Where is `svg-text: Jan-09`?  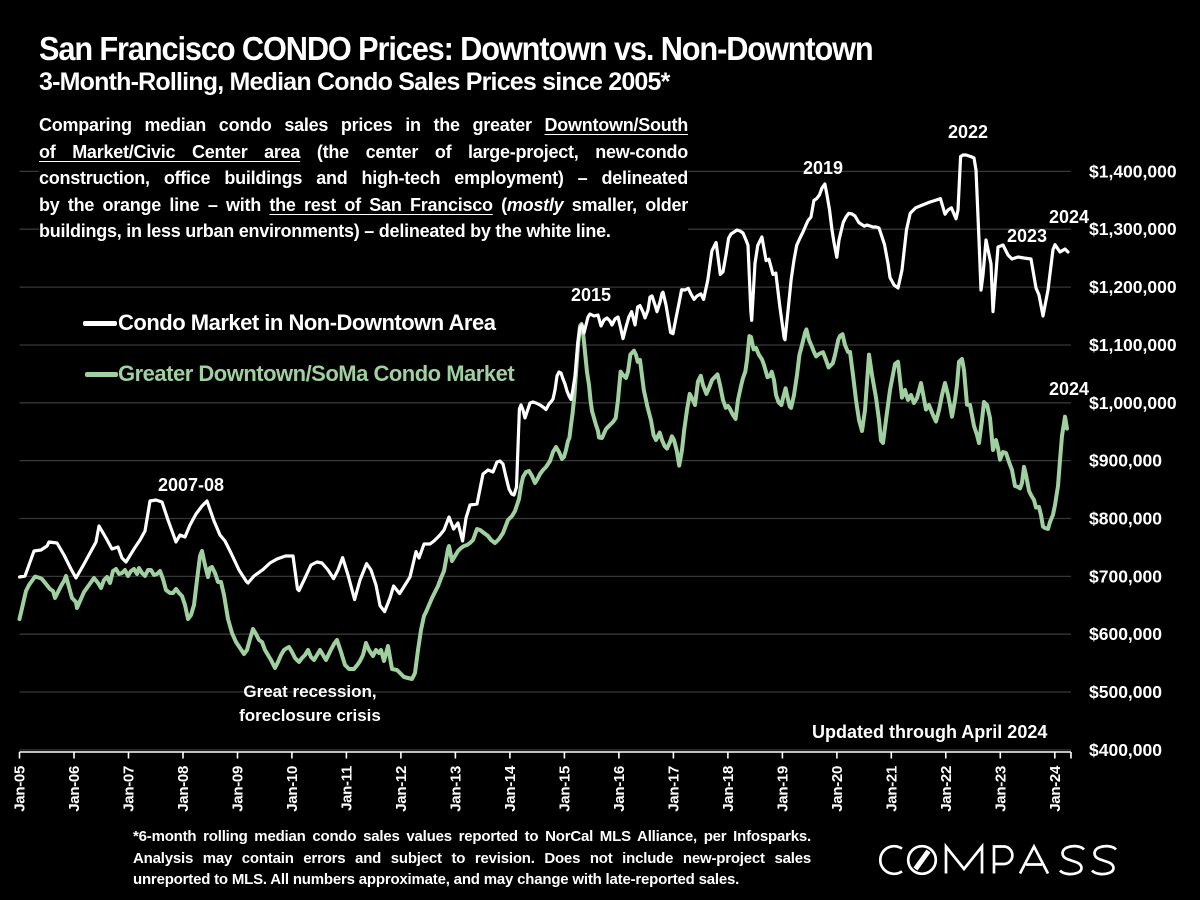
svg-text: Jan-09 is located at coordinates (238, 789).